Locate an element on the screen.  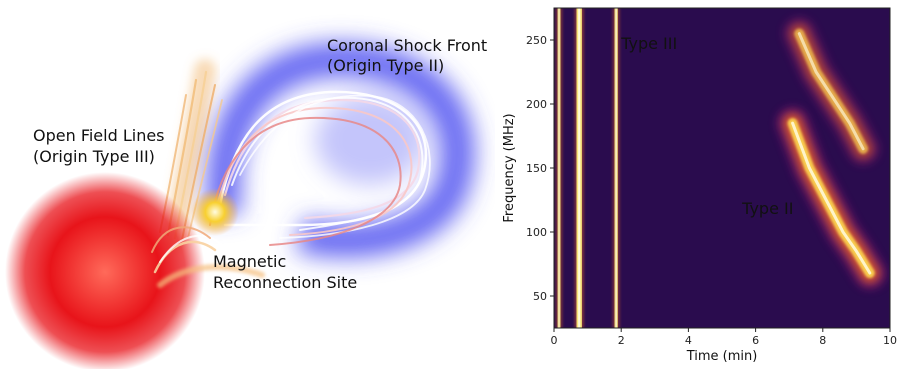
sun is located at coordinates (105, 270).